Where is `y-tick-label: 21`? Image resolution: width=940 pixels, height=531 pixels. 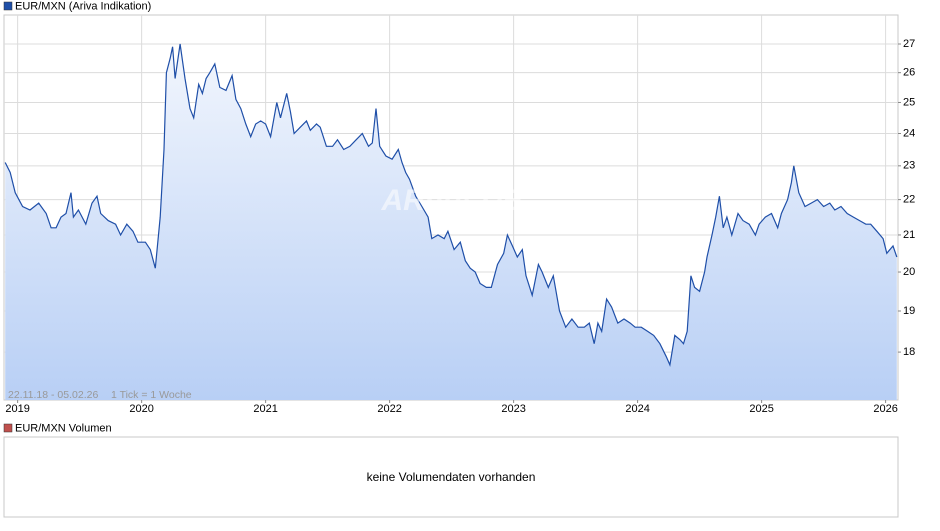
y-tick-label: 21 is located at coordinates (909, 235).